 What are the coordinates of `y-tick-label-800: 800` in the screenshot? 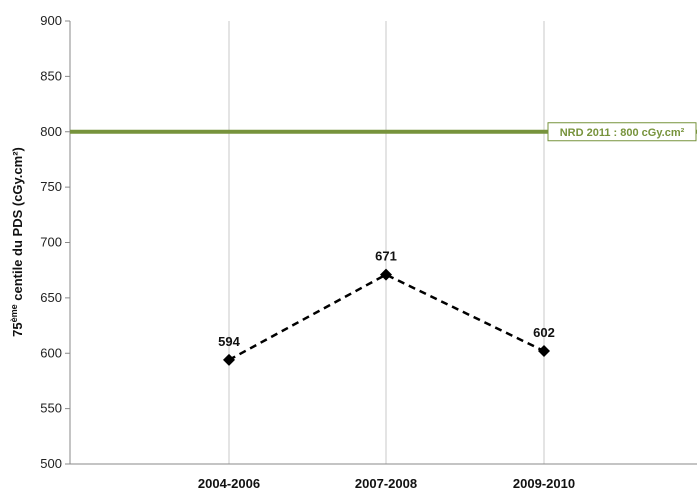 It's located at (51, 131).